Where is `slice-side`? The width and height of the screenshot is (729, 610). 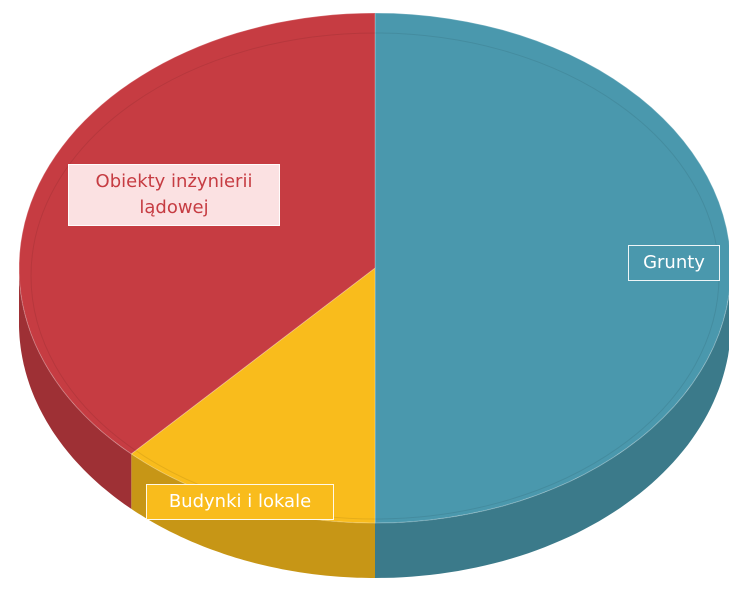
slice-side is located at coordinates (75, 388).